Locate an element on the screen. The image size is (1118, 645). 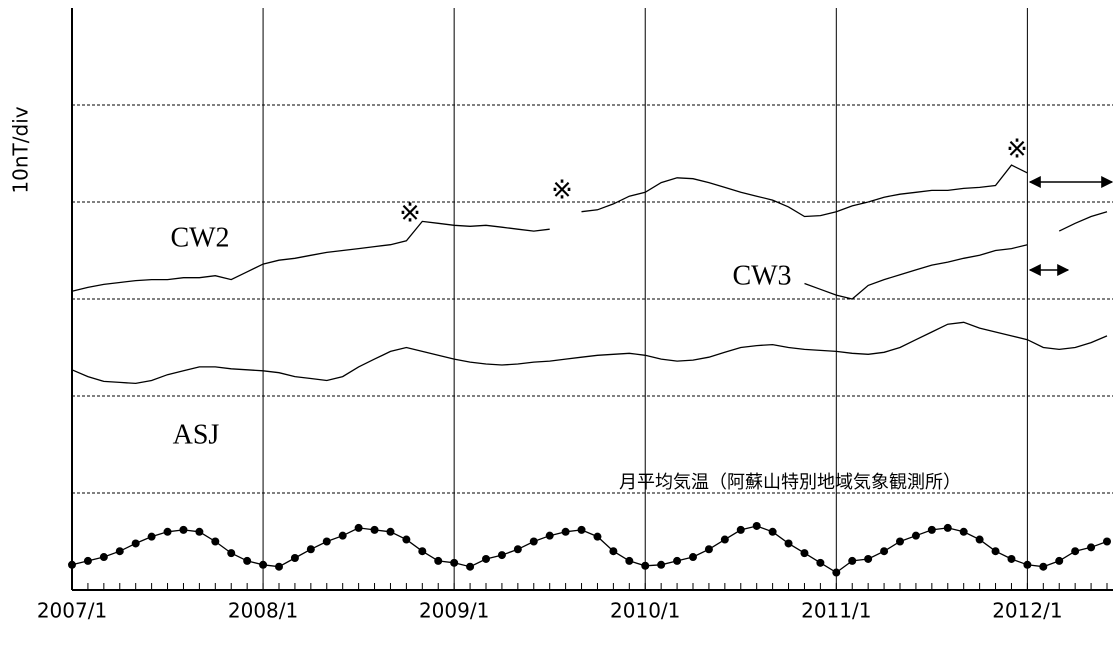
series-label: CW3 is located at coordinates (761, 275).